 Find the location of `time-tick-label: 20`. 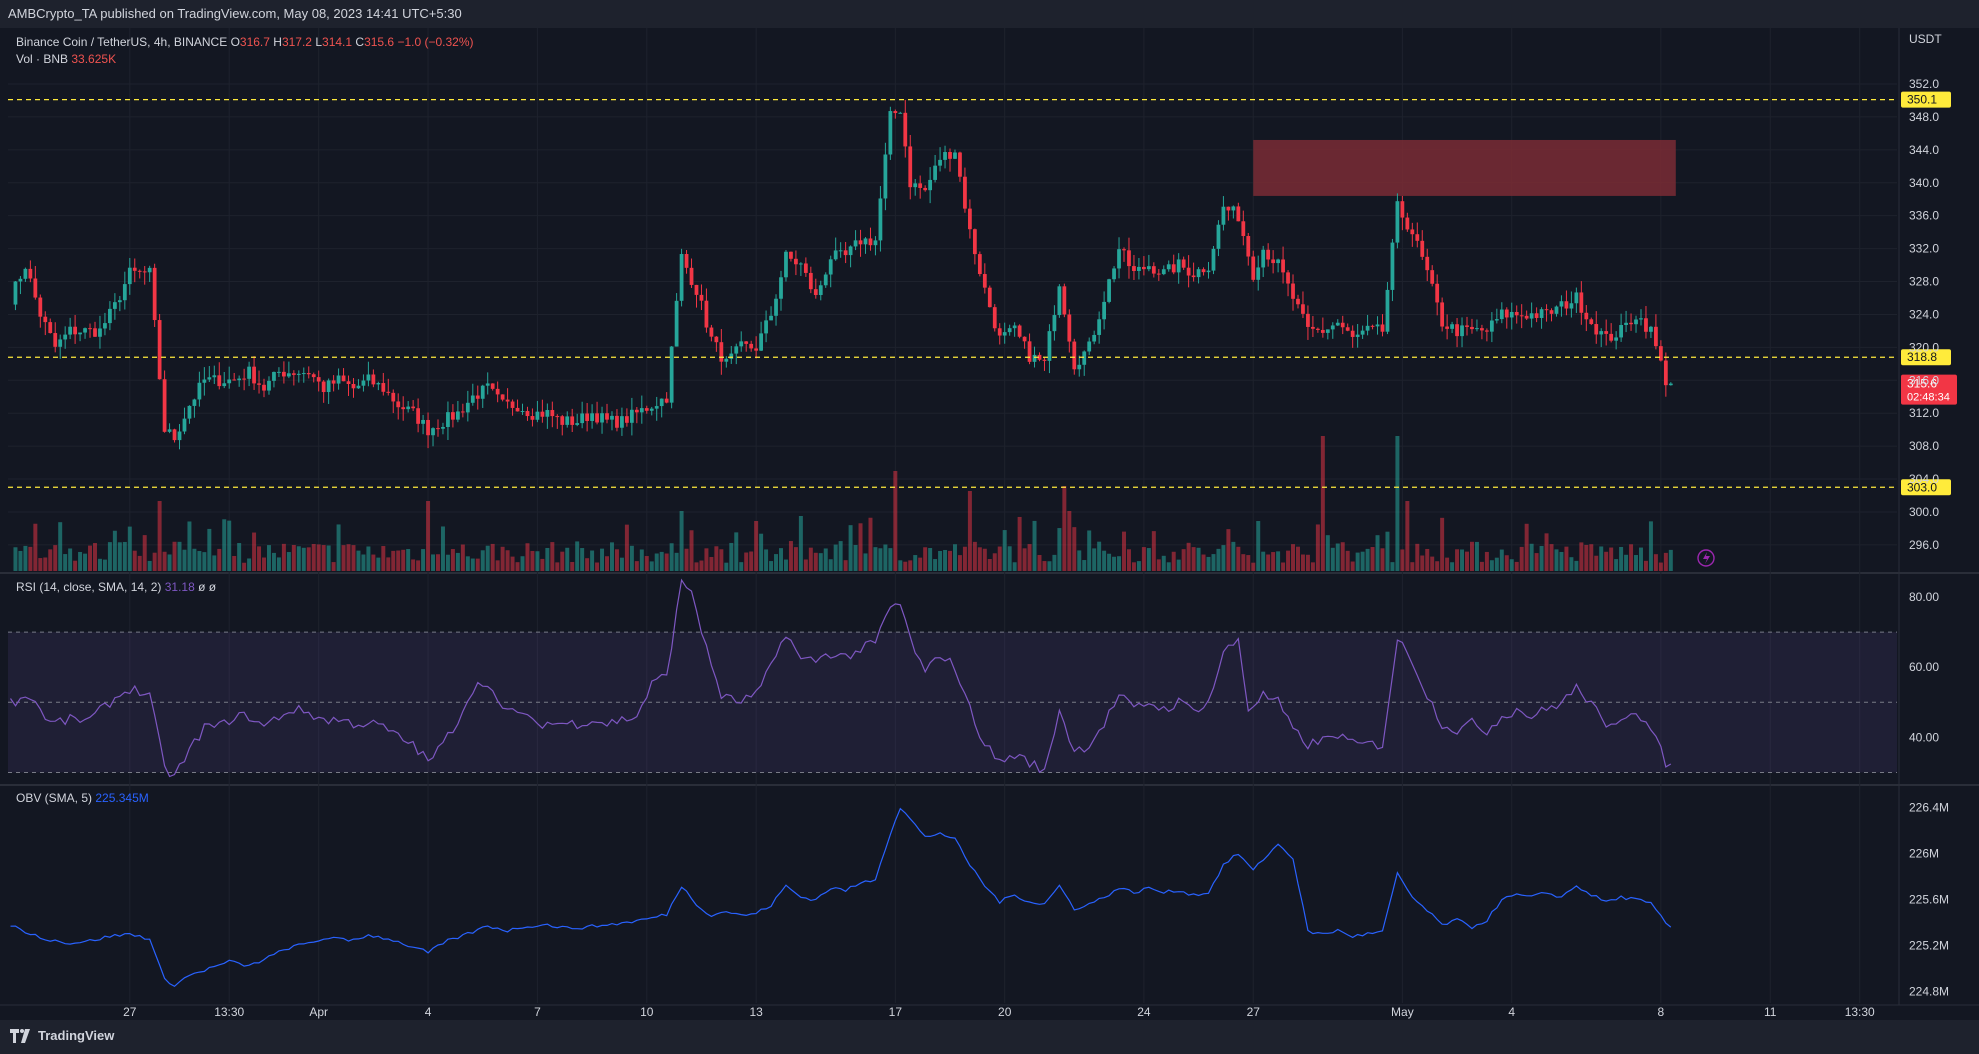

time-tick-label: 20 is located at coordinates (1005, 1012).